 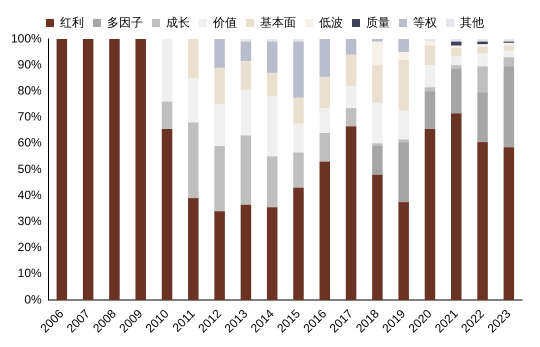 What do you see at coordinates (30, 91) in the screenshot?
I see `y-tick-label: 80%` at bounding box center [30, 91].